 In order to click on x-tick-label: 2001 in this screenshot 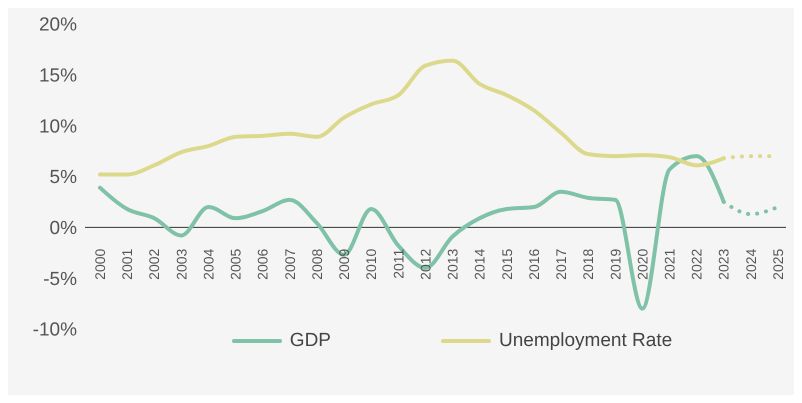, I will do `click(127, 264)`.